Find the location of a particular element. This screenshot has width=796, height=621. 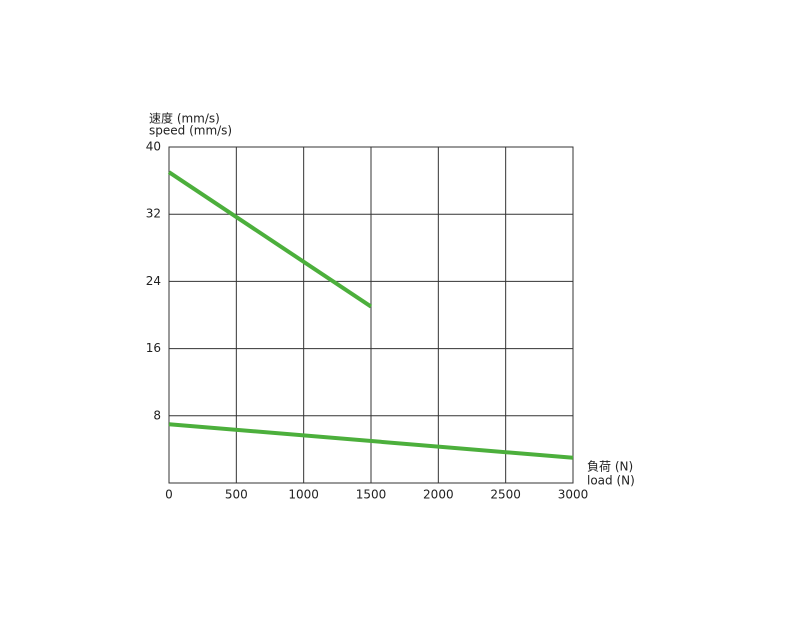

y-axis-label: speed (mm/s) is located at coordinates (190, 131).